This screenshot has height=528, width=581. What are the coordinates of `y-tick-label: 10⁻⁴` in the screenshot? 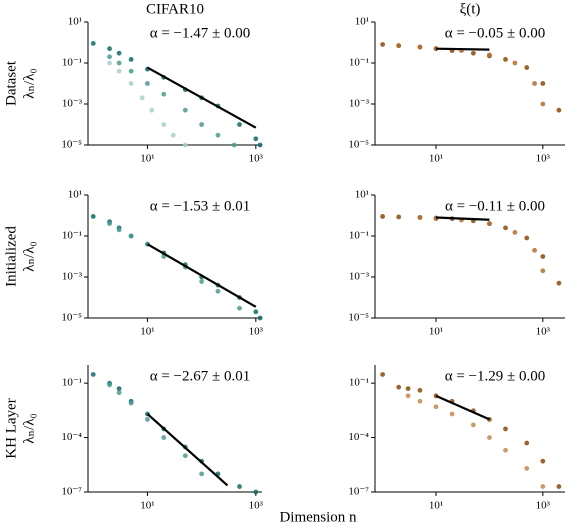 It's located at (358, 437).